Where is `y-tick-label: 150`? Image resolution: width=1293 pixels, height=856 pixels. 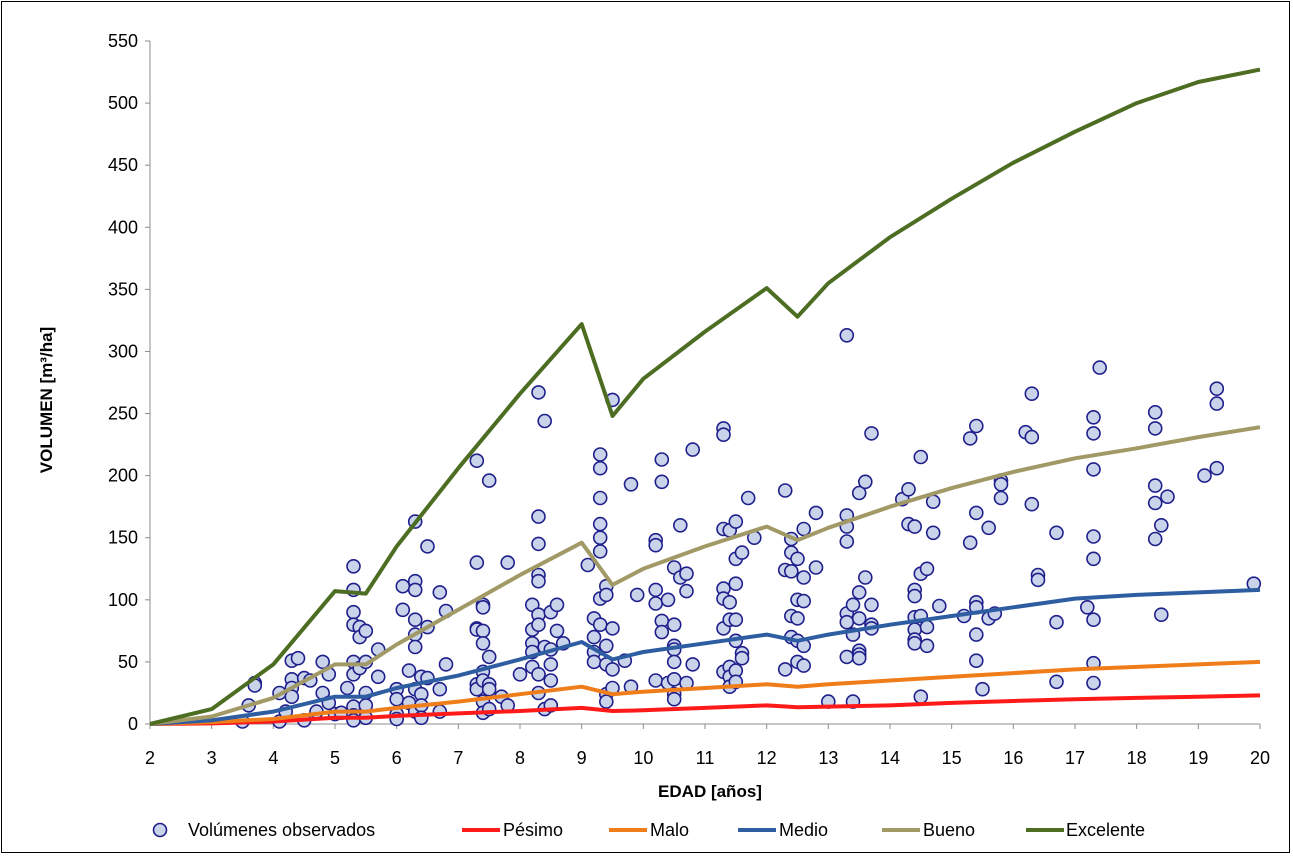 y-tick-label: 150 is located at coordinates (123, 538).